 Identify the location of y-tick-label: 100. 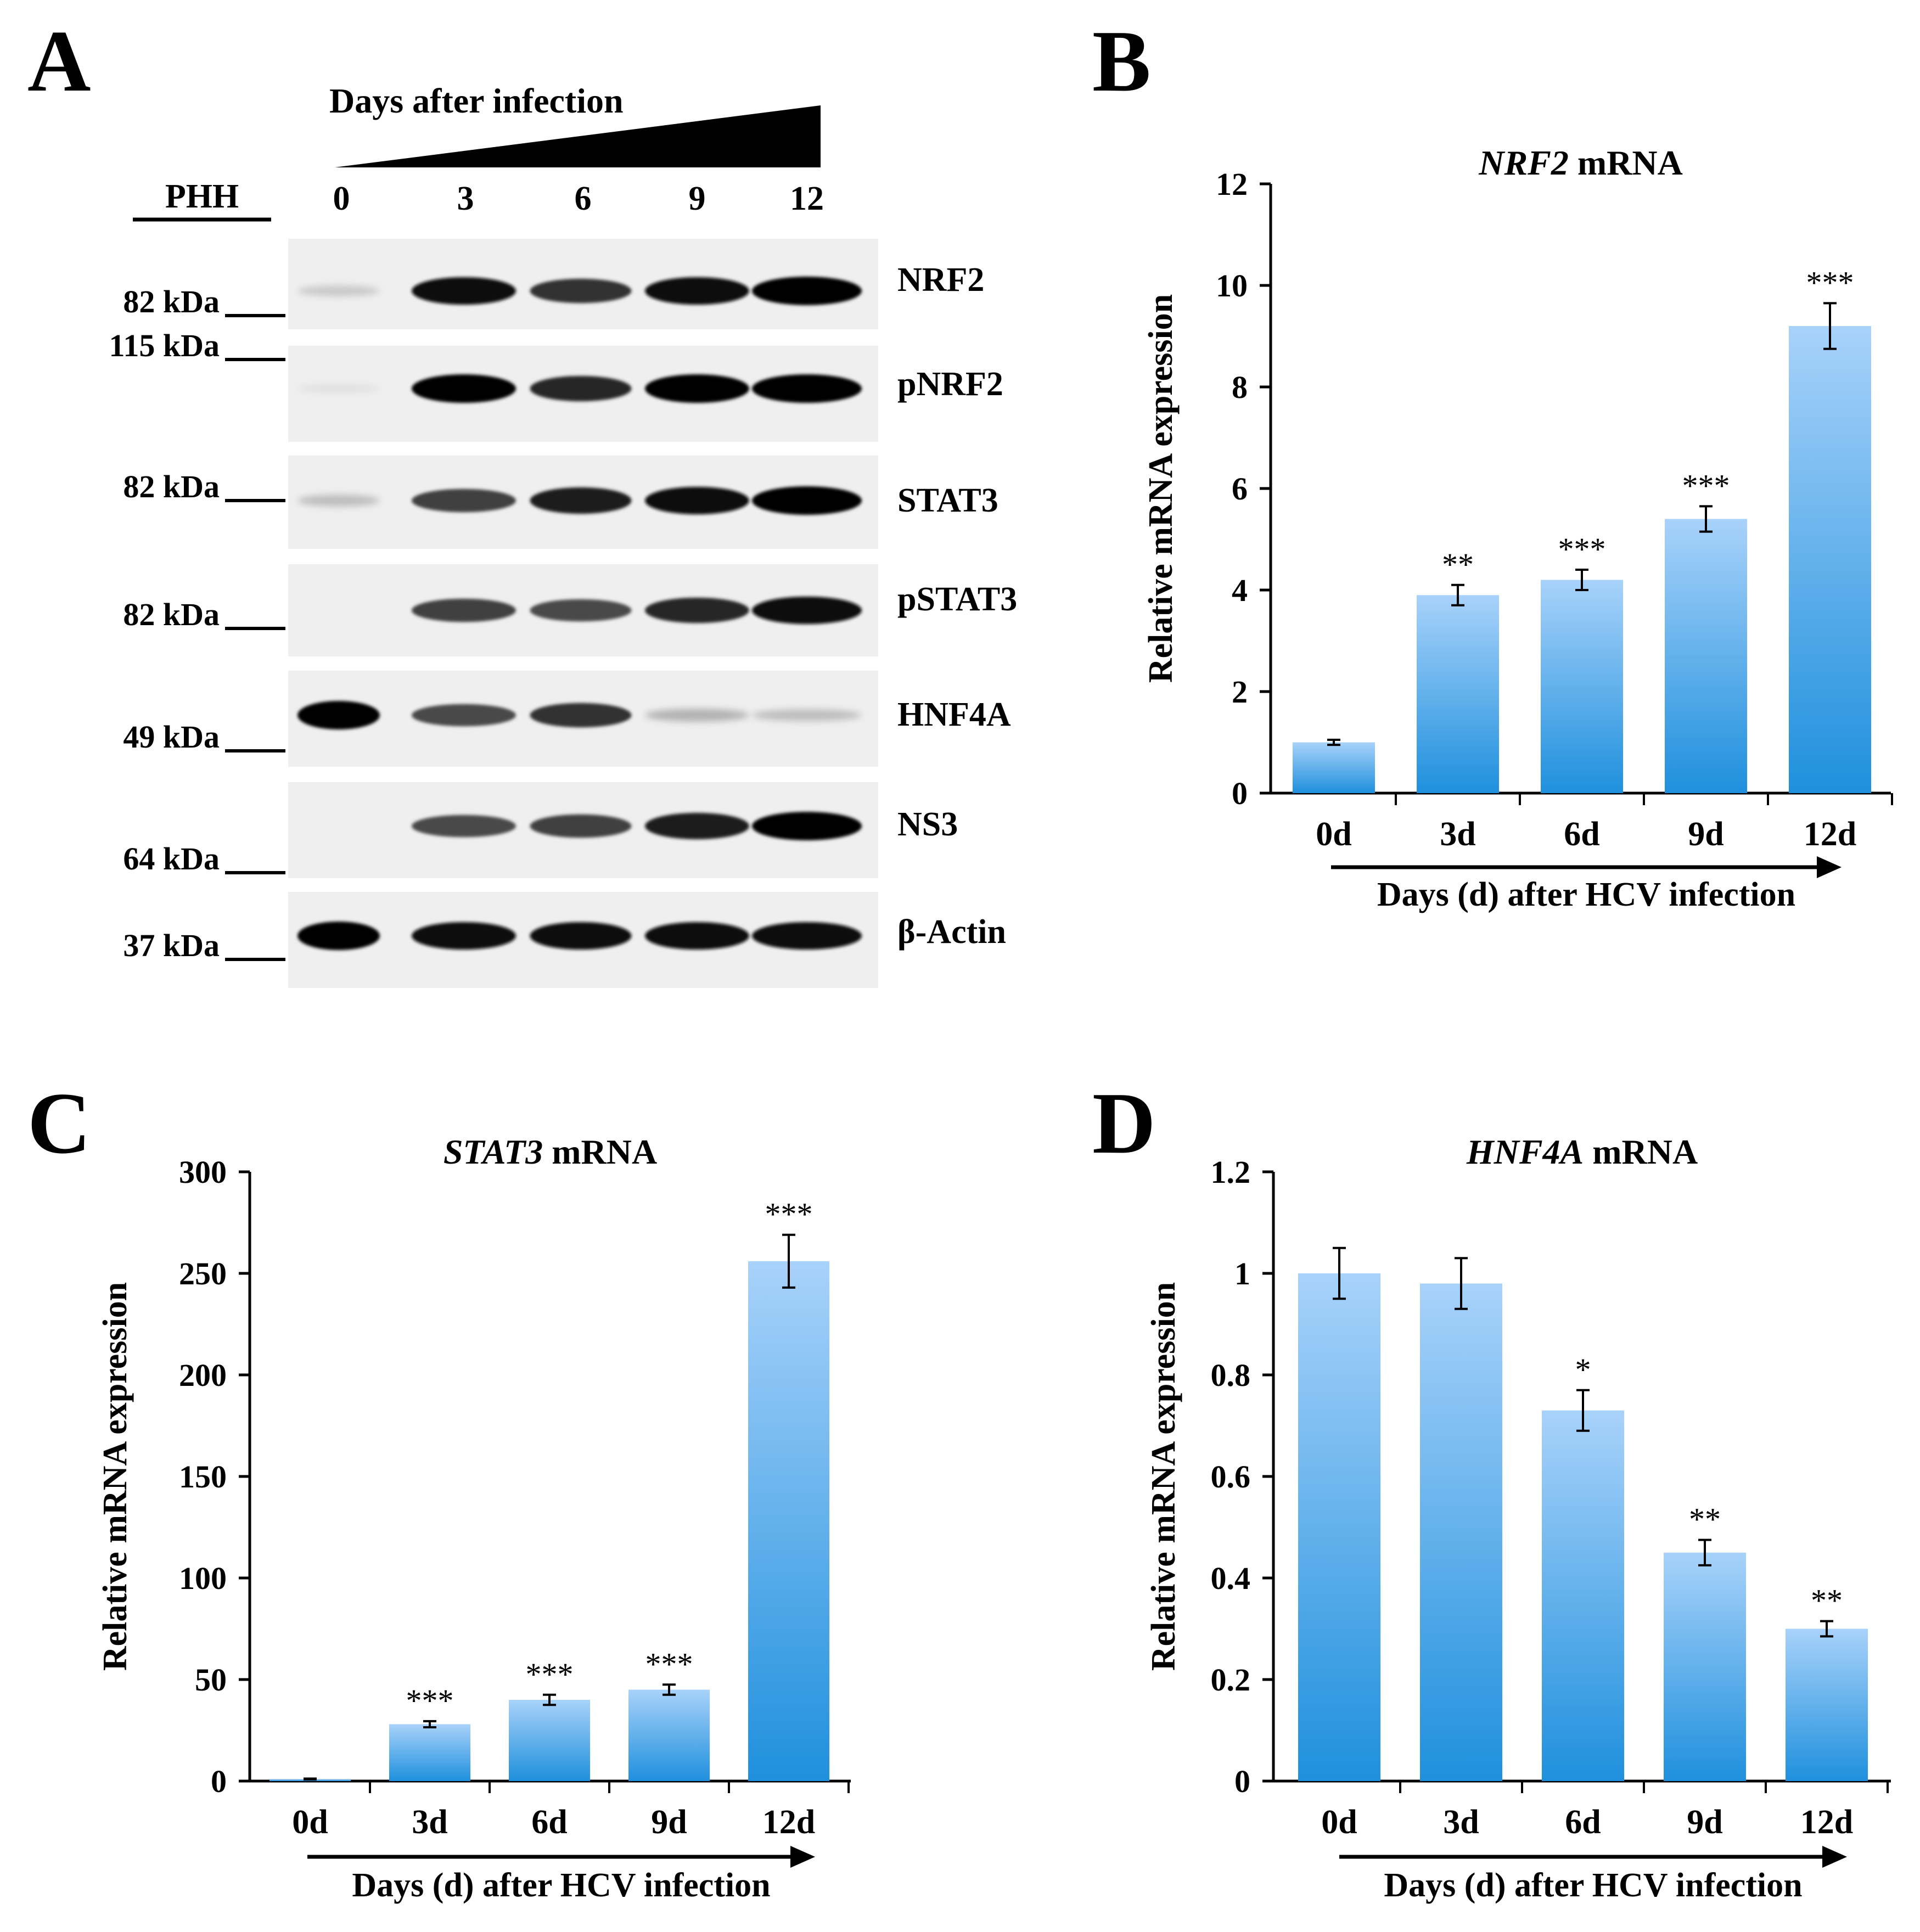
(203, 1578).